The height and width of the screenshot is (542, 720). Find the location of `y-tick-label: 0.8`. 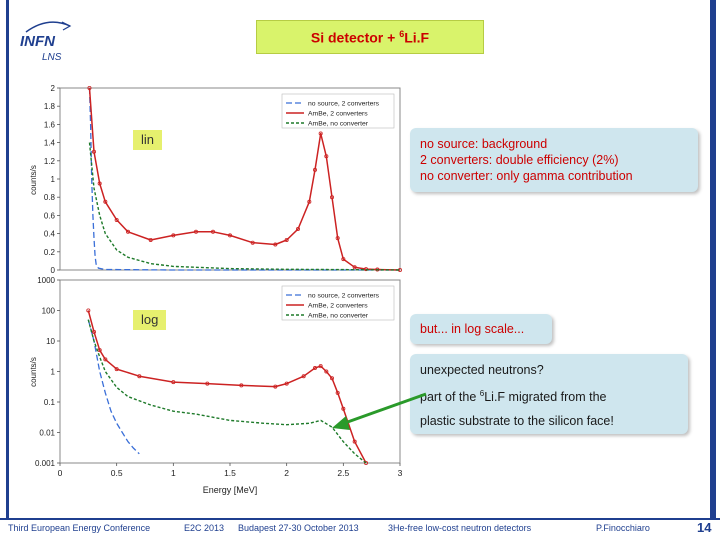

y-tick-label: 0.8 is located at coordinates (50, 197).